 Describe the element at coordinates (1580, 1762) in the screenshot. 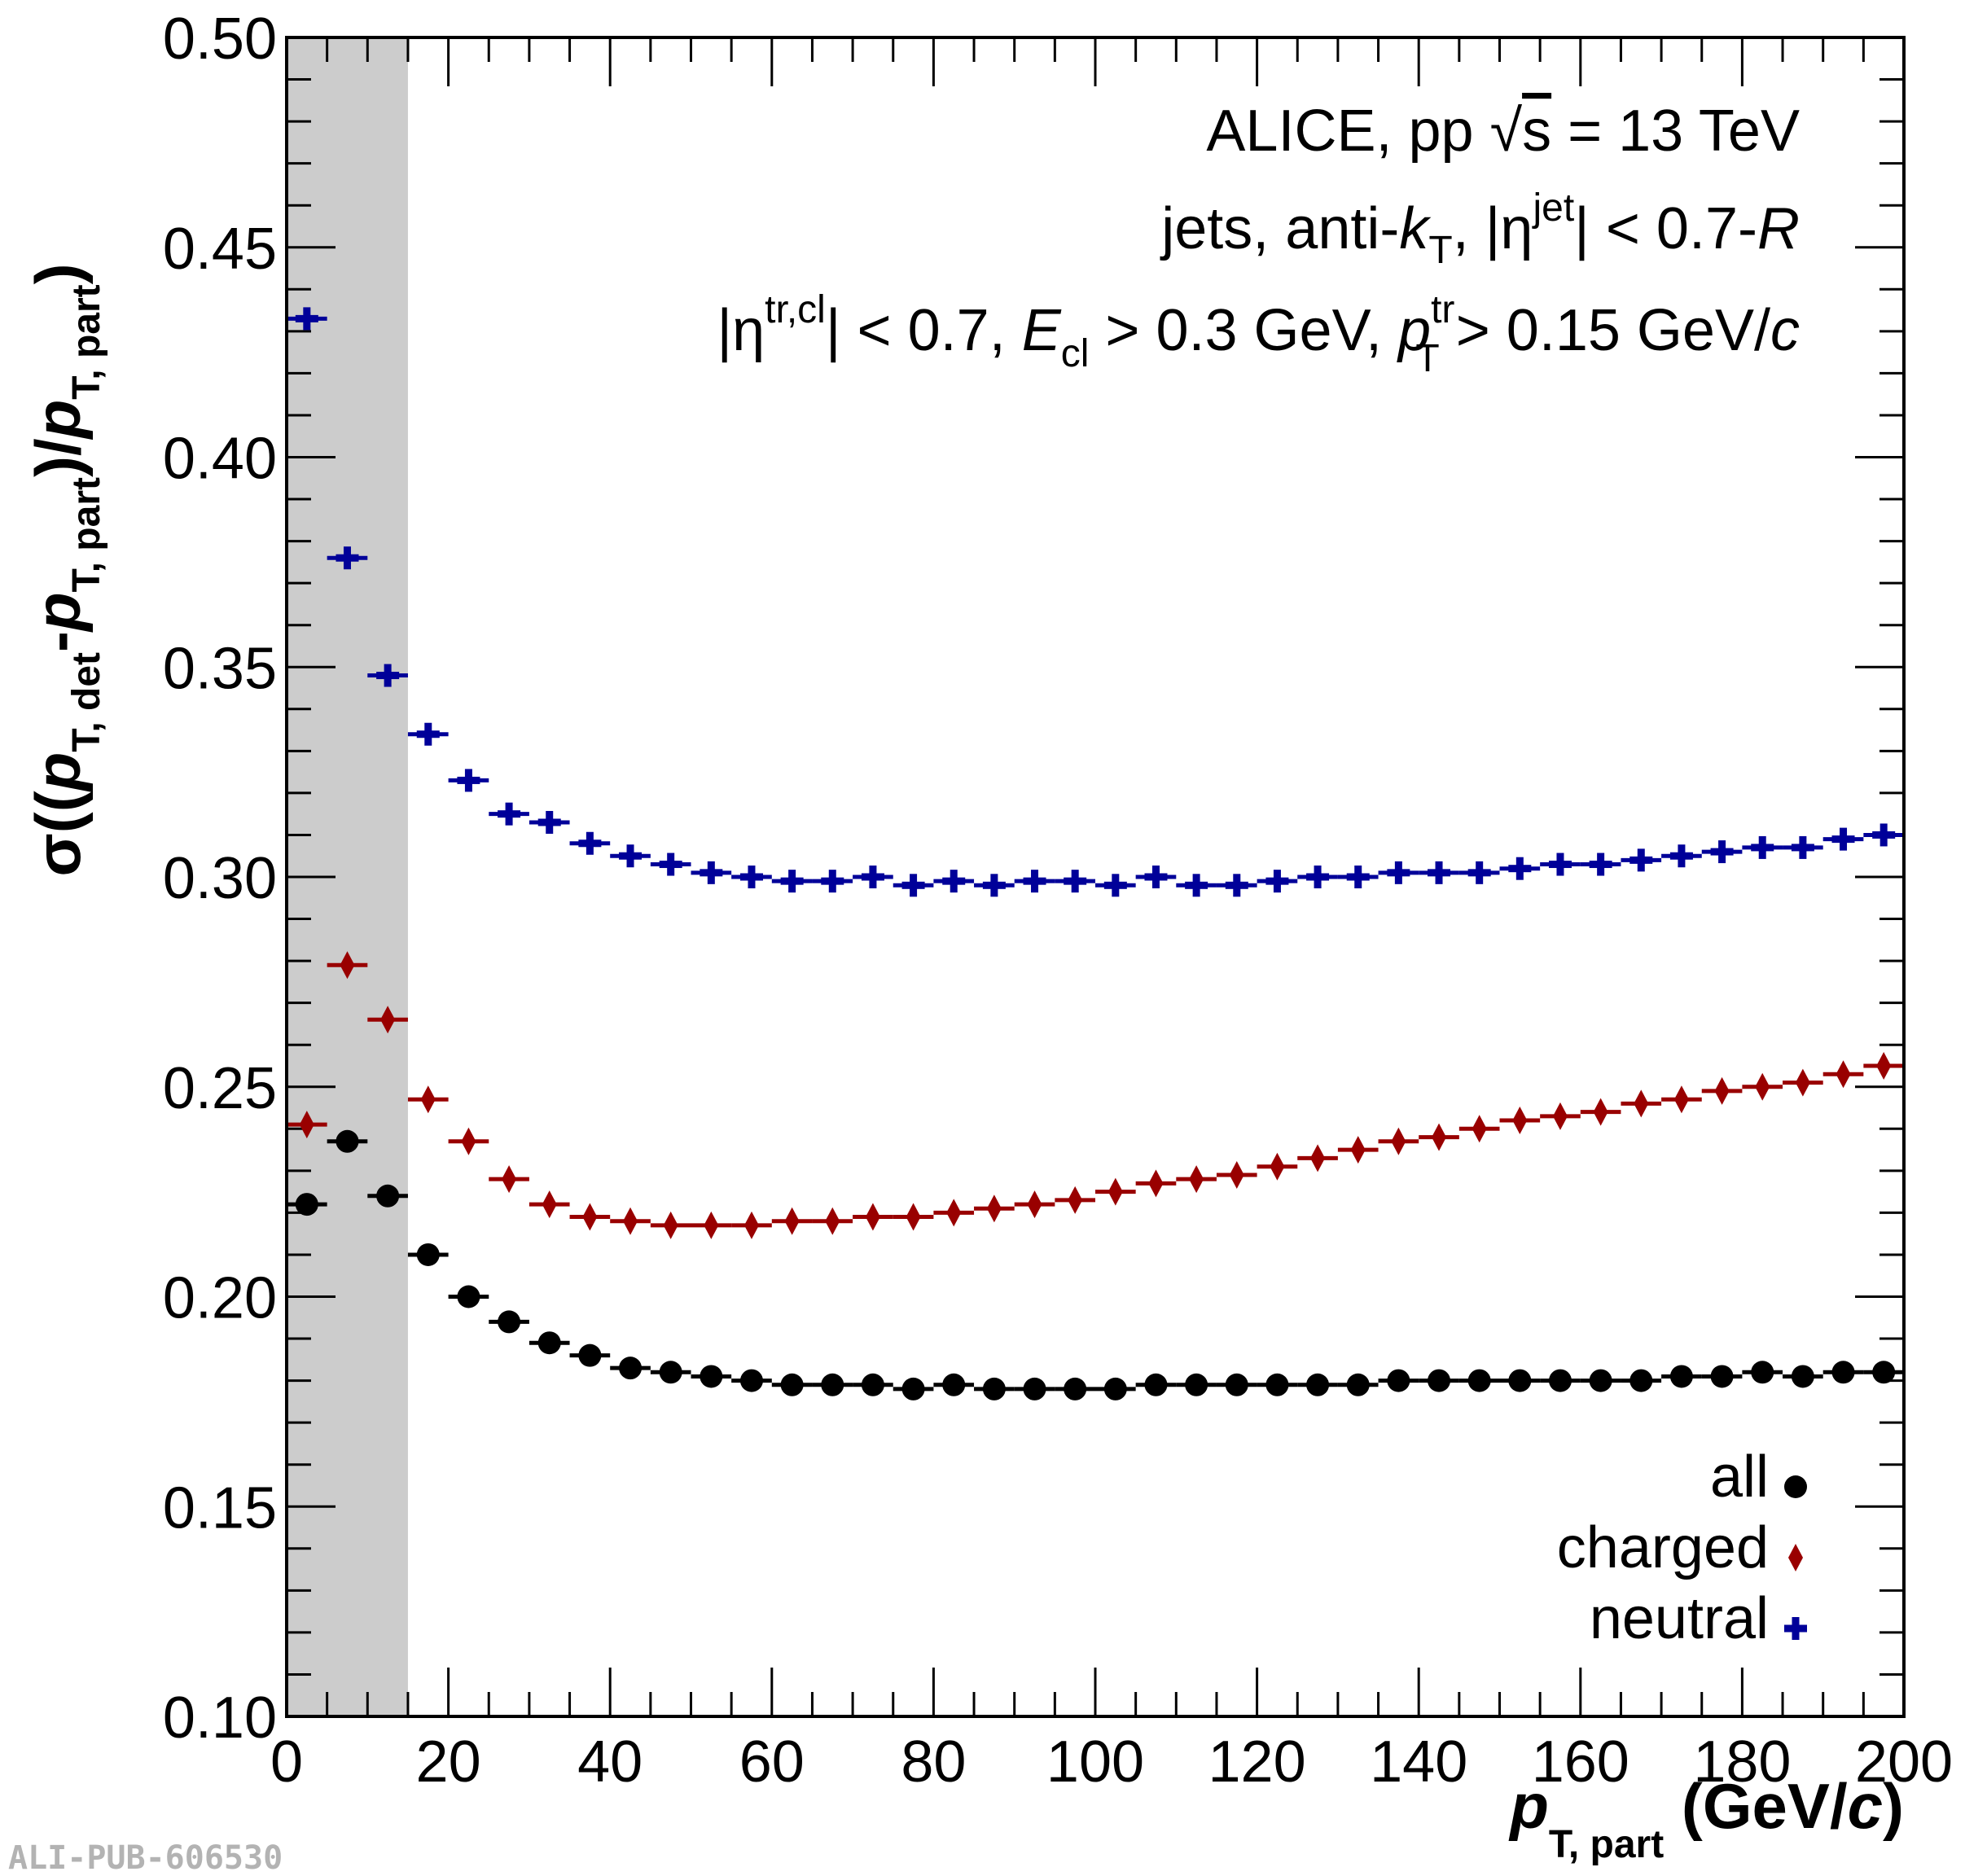

I see `x-tick-label: 160` at that location.